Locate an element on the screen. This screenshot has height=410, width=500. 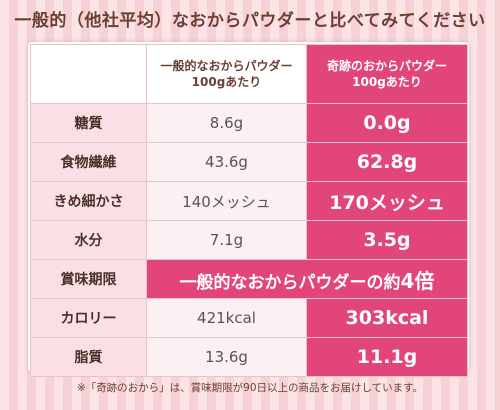
table-header-row: 一般的なおからパウダー 100gあたり 奇跡のおからパウダー 100gあたり is located at coordinates (249, 74).